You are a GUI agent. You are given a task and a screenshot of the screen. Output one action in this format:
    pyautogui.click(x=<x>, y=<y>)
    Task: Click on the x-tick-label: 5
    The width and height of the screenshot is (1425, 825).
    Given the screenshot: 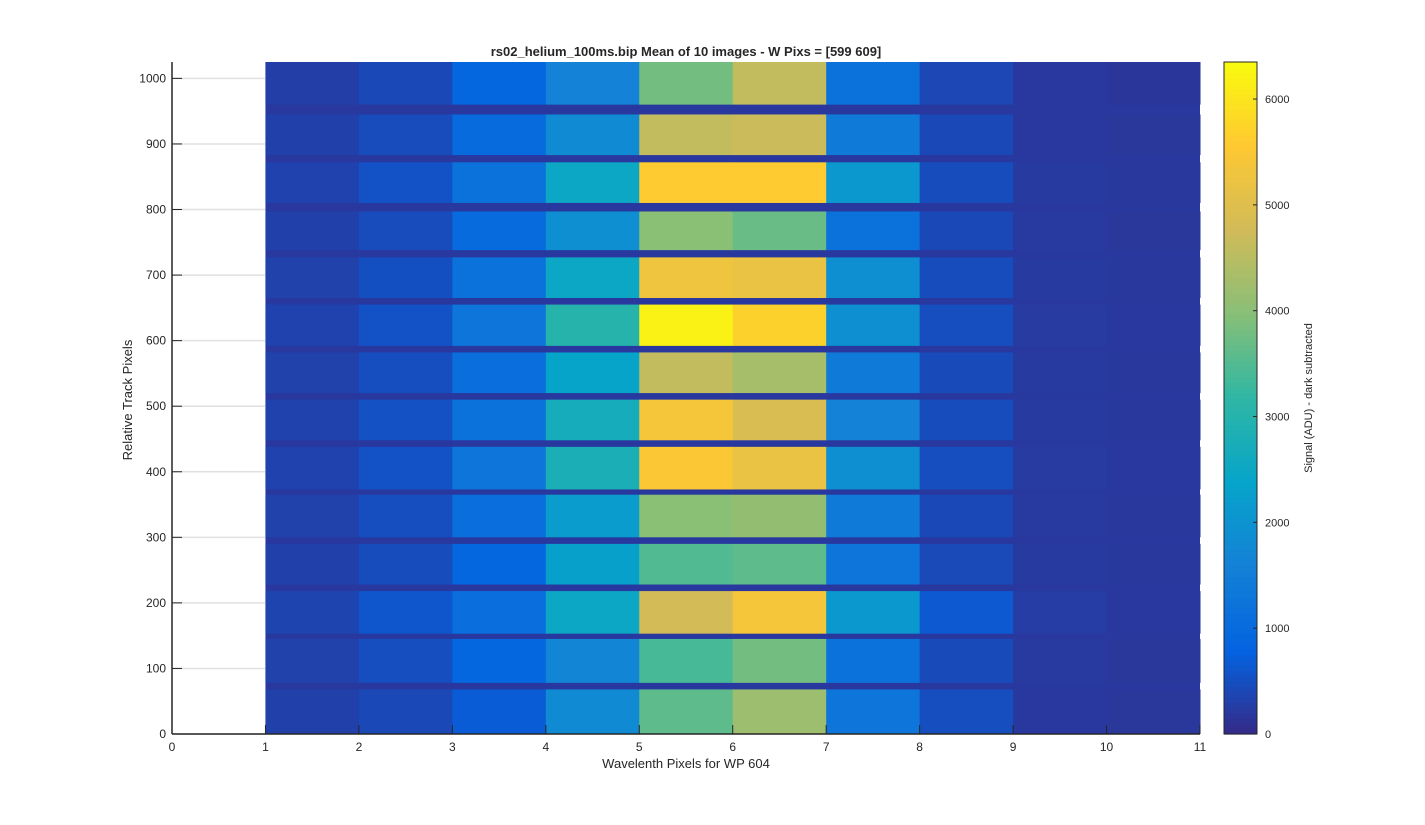 What is the action you would take?
    pyautogui.click(x=639, y=747)
    